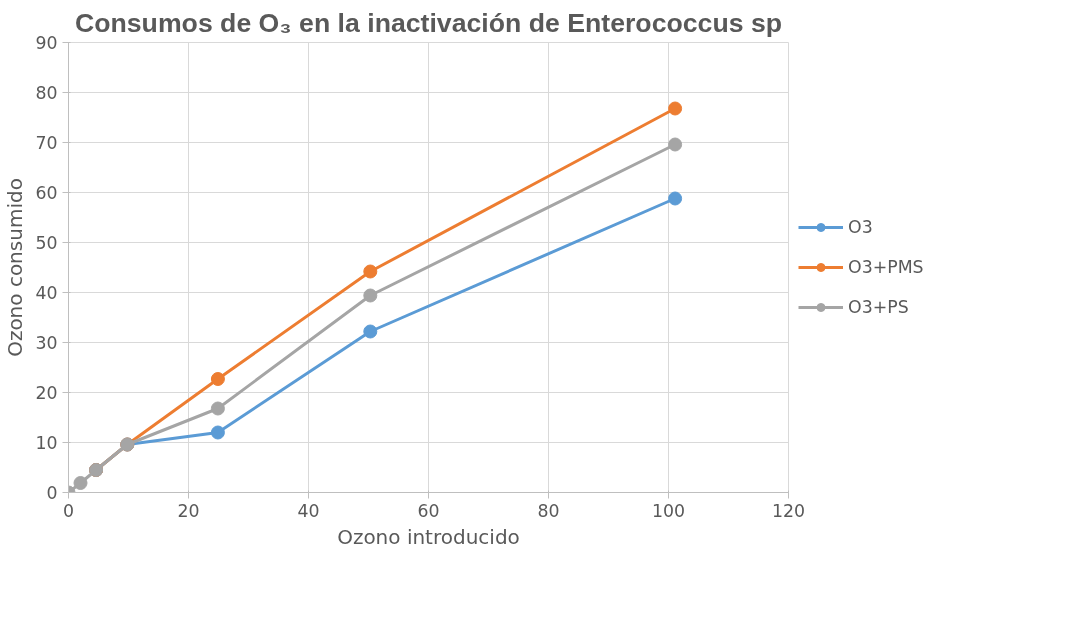 This screenshot has width=1080, height=637. What do you see at coordinates (46, 143) in the screenshot?
I see `y-tick-label: 70` at bounding box center [46, 143].